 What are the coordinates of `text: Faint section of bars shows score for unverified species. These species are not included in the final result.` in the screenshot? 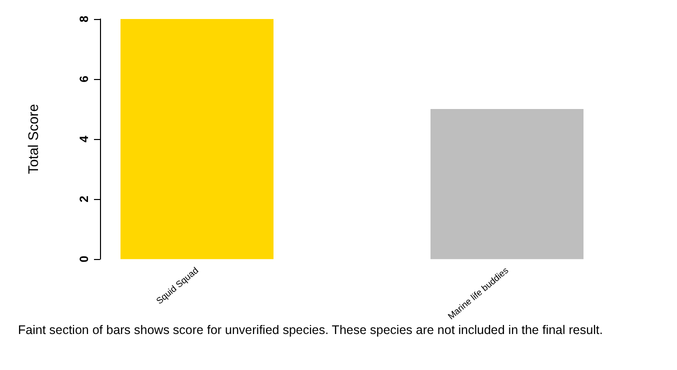 It's located at (311, 330).